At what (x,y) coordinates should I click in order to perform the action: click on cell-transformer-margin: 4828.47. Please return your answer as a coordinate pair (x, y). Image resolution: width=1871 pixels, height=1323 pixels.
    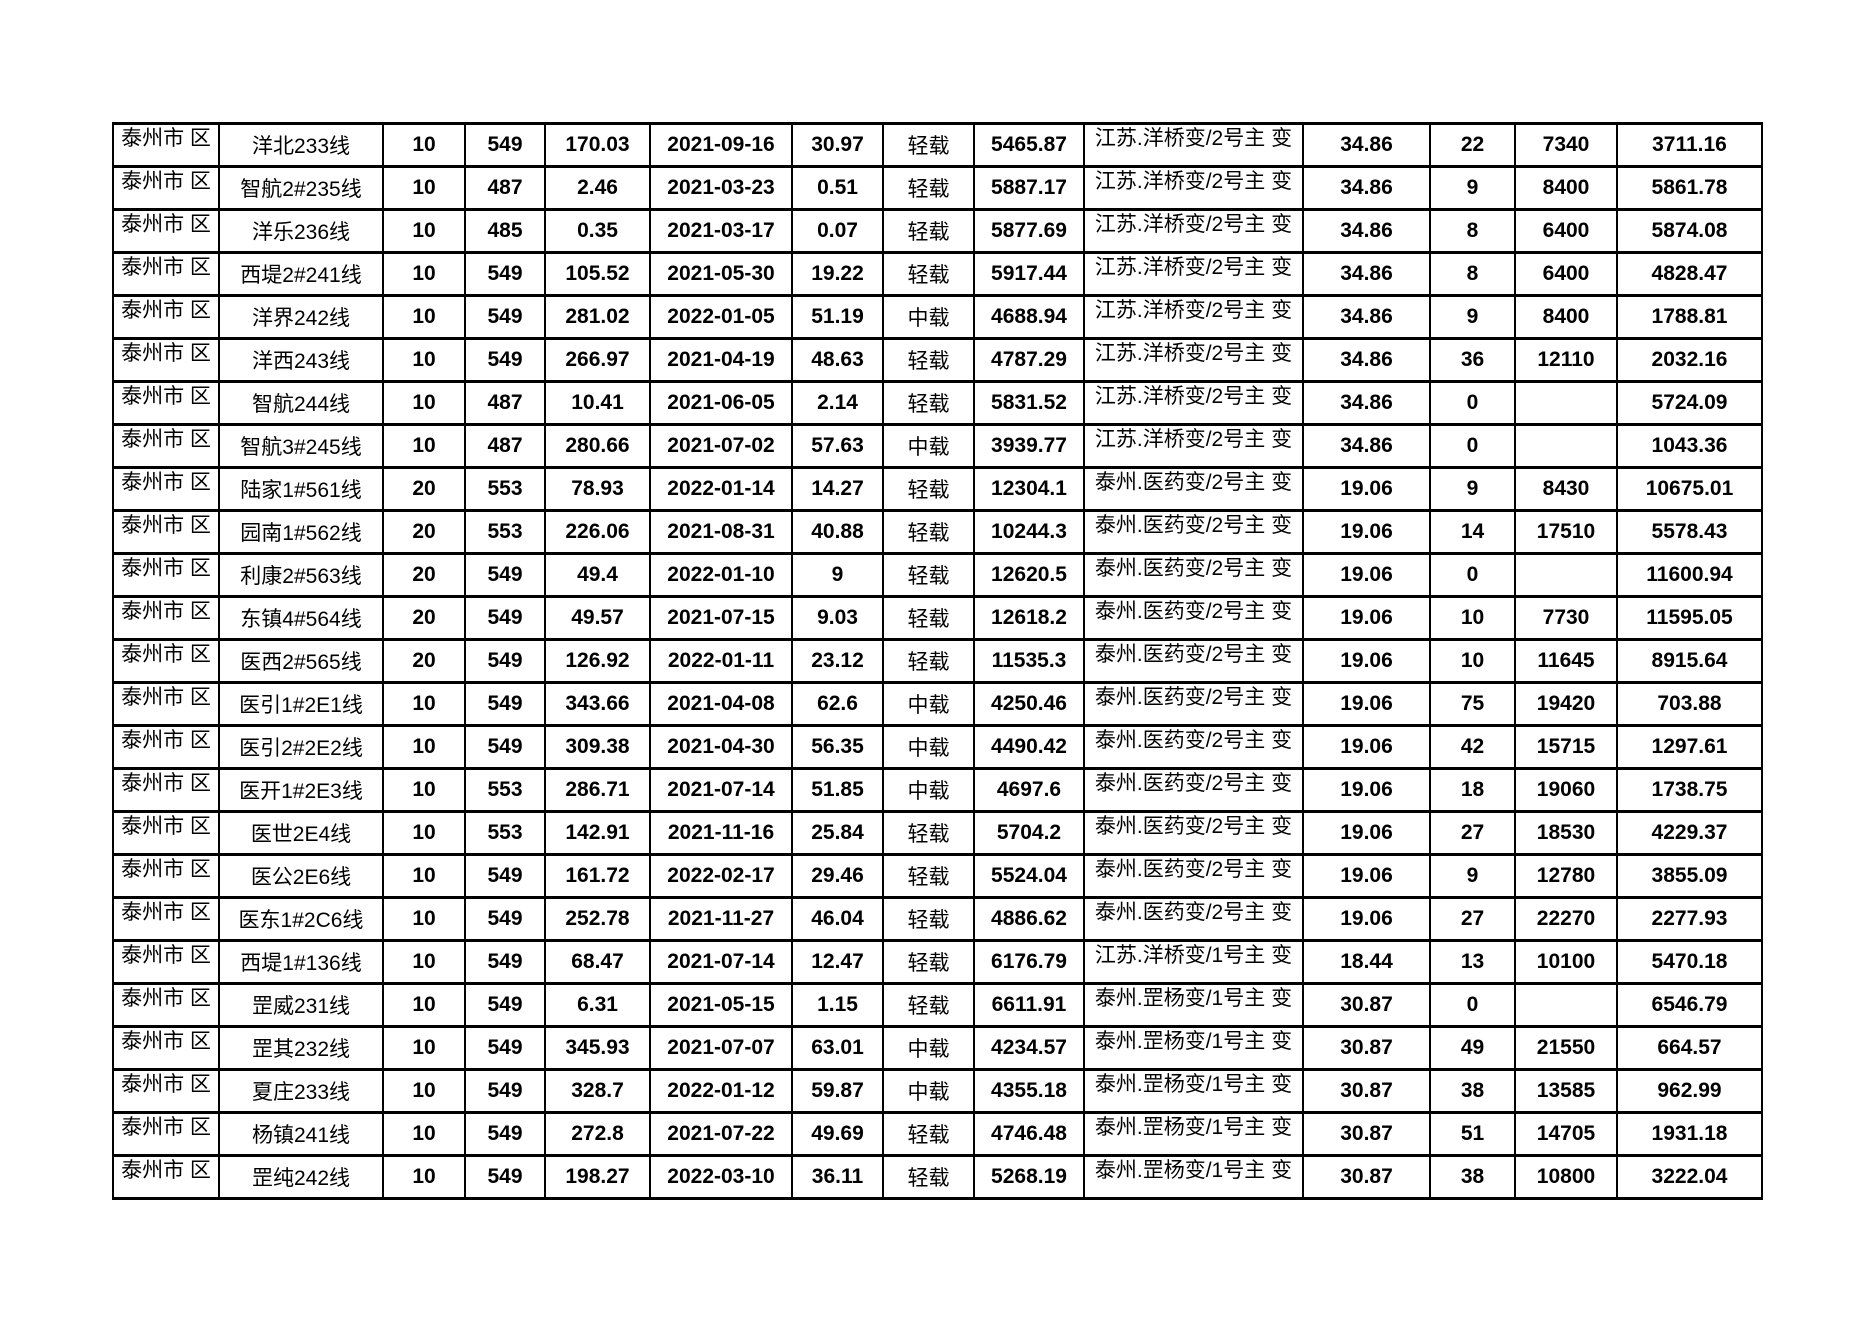
    Looking at the image, I should click on (1689, 274).